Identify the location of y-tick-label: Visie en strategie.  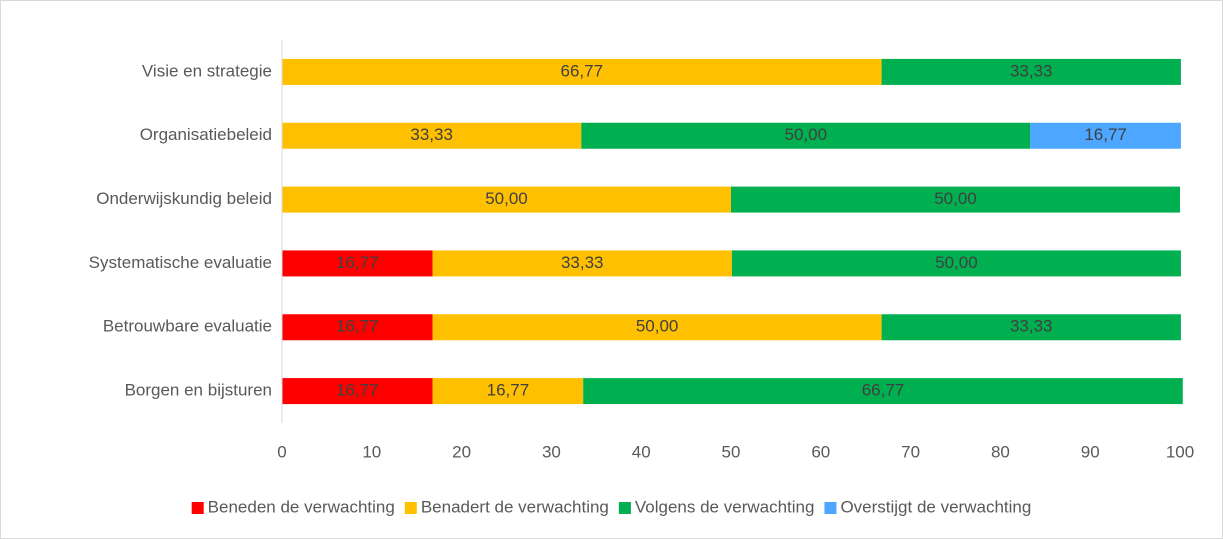
(207, 70).